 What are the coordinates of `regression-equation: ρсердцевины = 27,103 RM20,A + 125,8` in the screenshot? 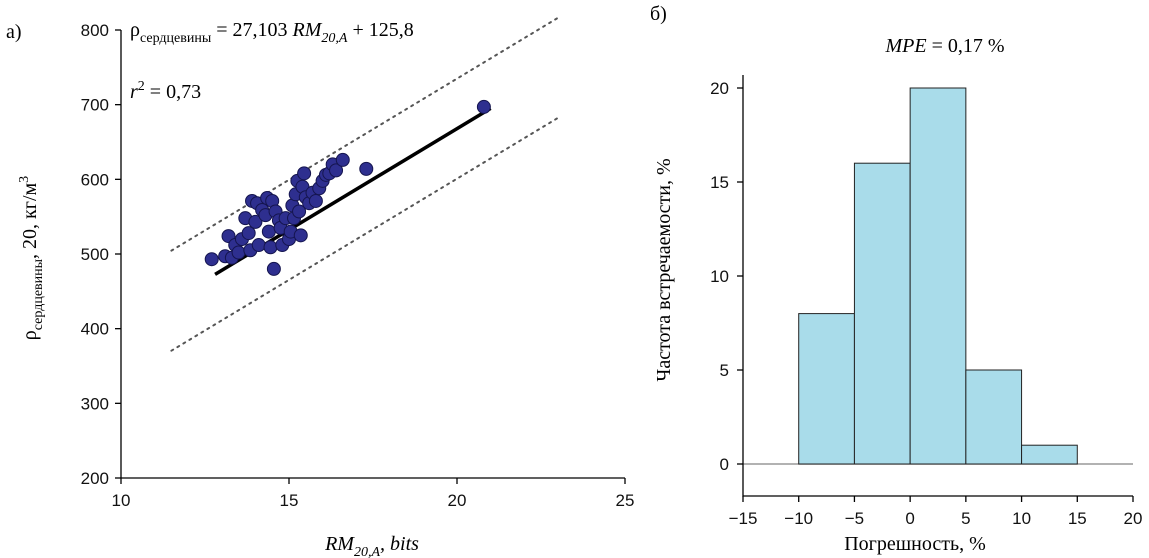 It's located at (272, 32).